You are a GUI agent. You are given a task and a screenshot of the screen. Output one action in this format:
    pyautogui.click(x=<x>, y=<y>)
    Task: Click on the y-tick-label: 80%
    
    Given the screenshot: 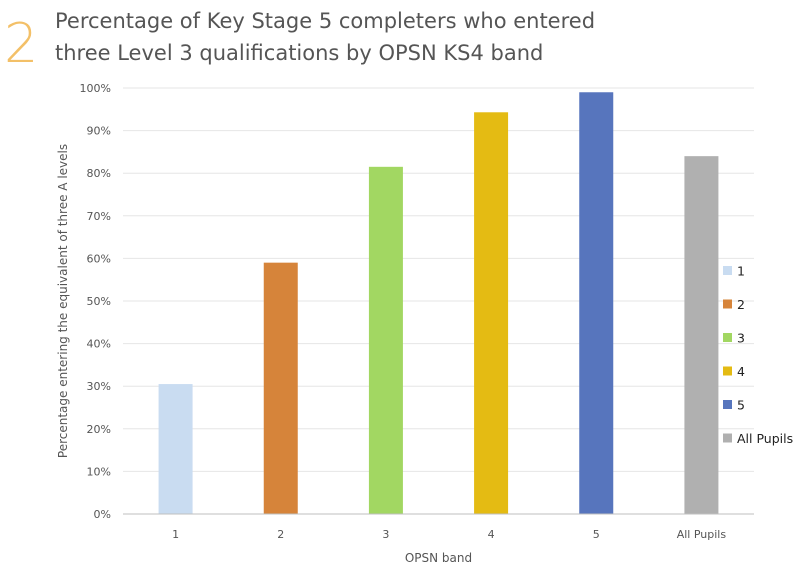 What is the action you would take?
    pyautogui.click(x=99, y=173)
    